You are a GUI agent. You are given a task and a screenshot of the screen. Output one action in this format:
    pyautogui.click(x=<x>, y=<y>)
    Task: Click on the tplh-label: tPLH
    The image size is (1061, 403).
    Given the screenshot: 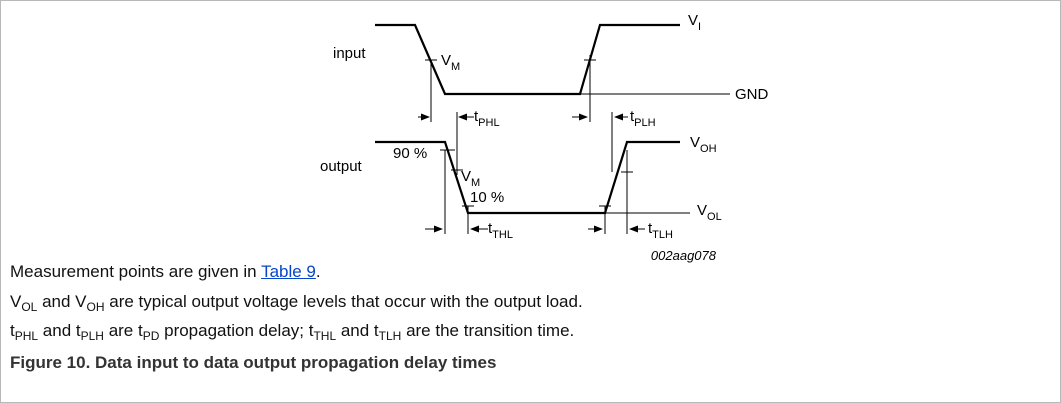 What is the action you would take?
    pyautogui.click(x=643, y=118)
    